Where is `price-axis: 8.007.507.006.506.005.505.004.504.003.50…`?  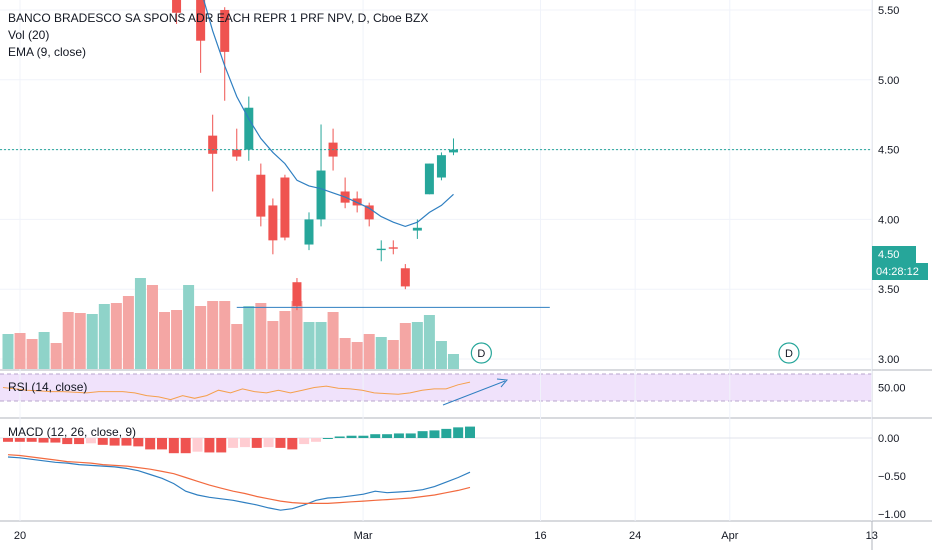
price-axis: 8.007.507.006.506.005.505.004.504.003.50… is located at coordinates (888, 183).